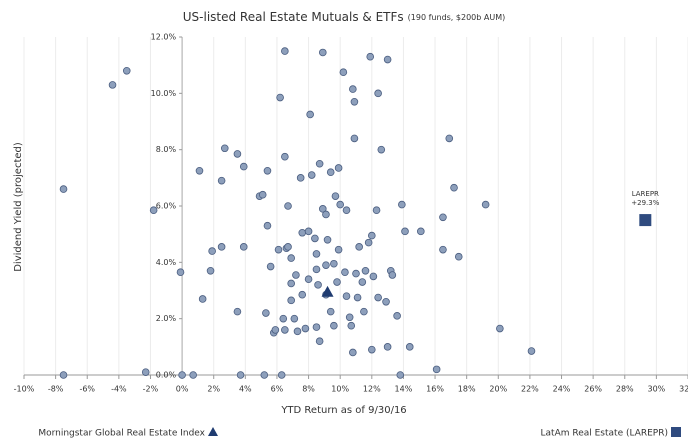 This screenshot has width=688, height=439. Describe the element at coordinates (457, 17) in the screenshot. I see `subtitle: (190 funds, $200b AUM)` at that location.